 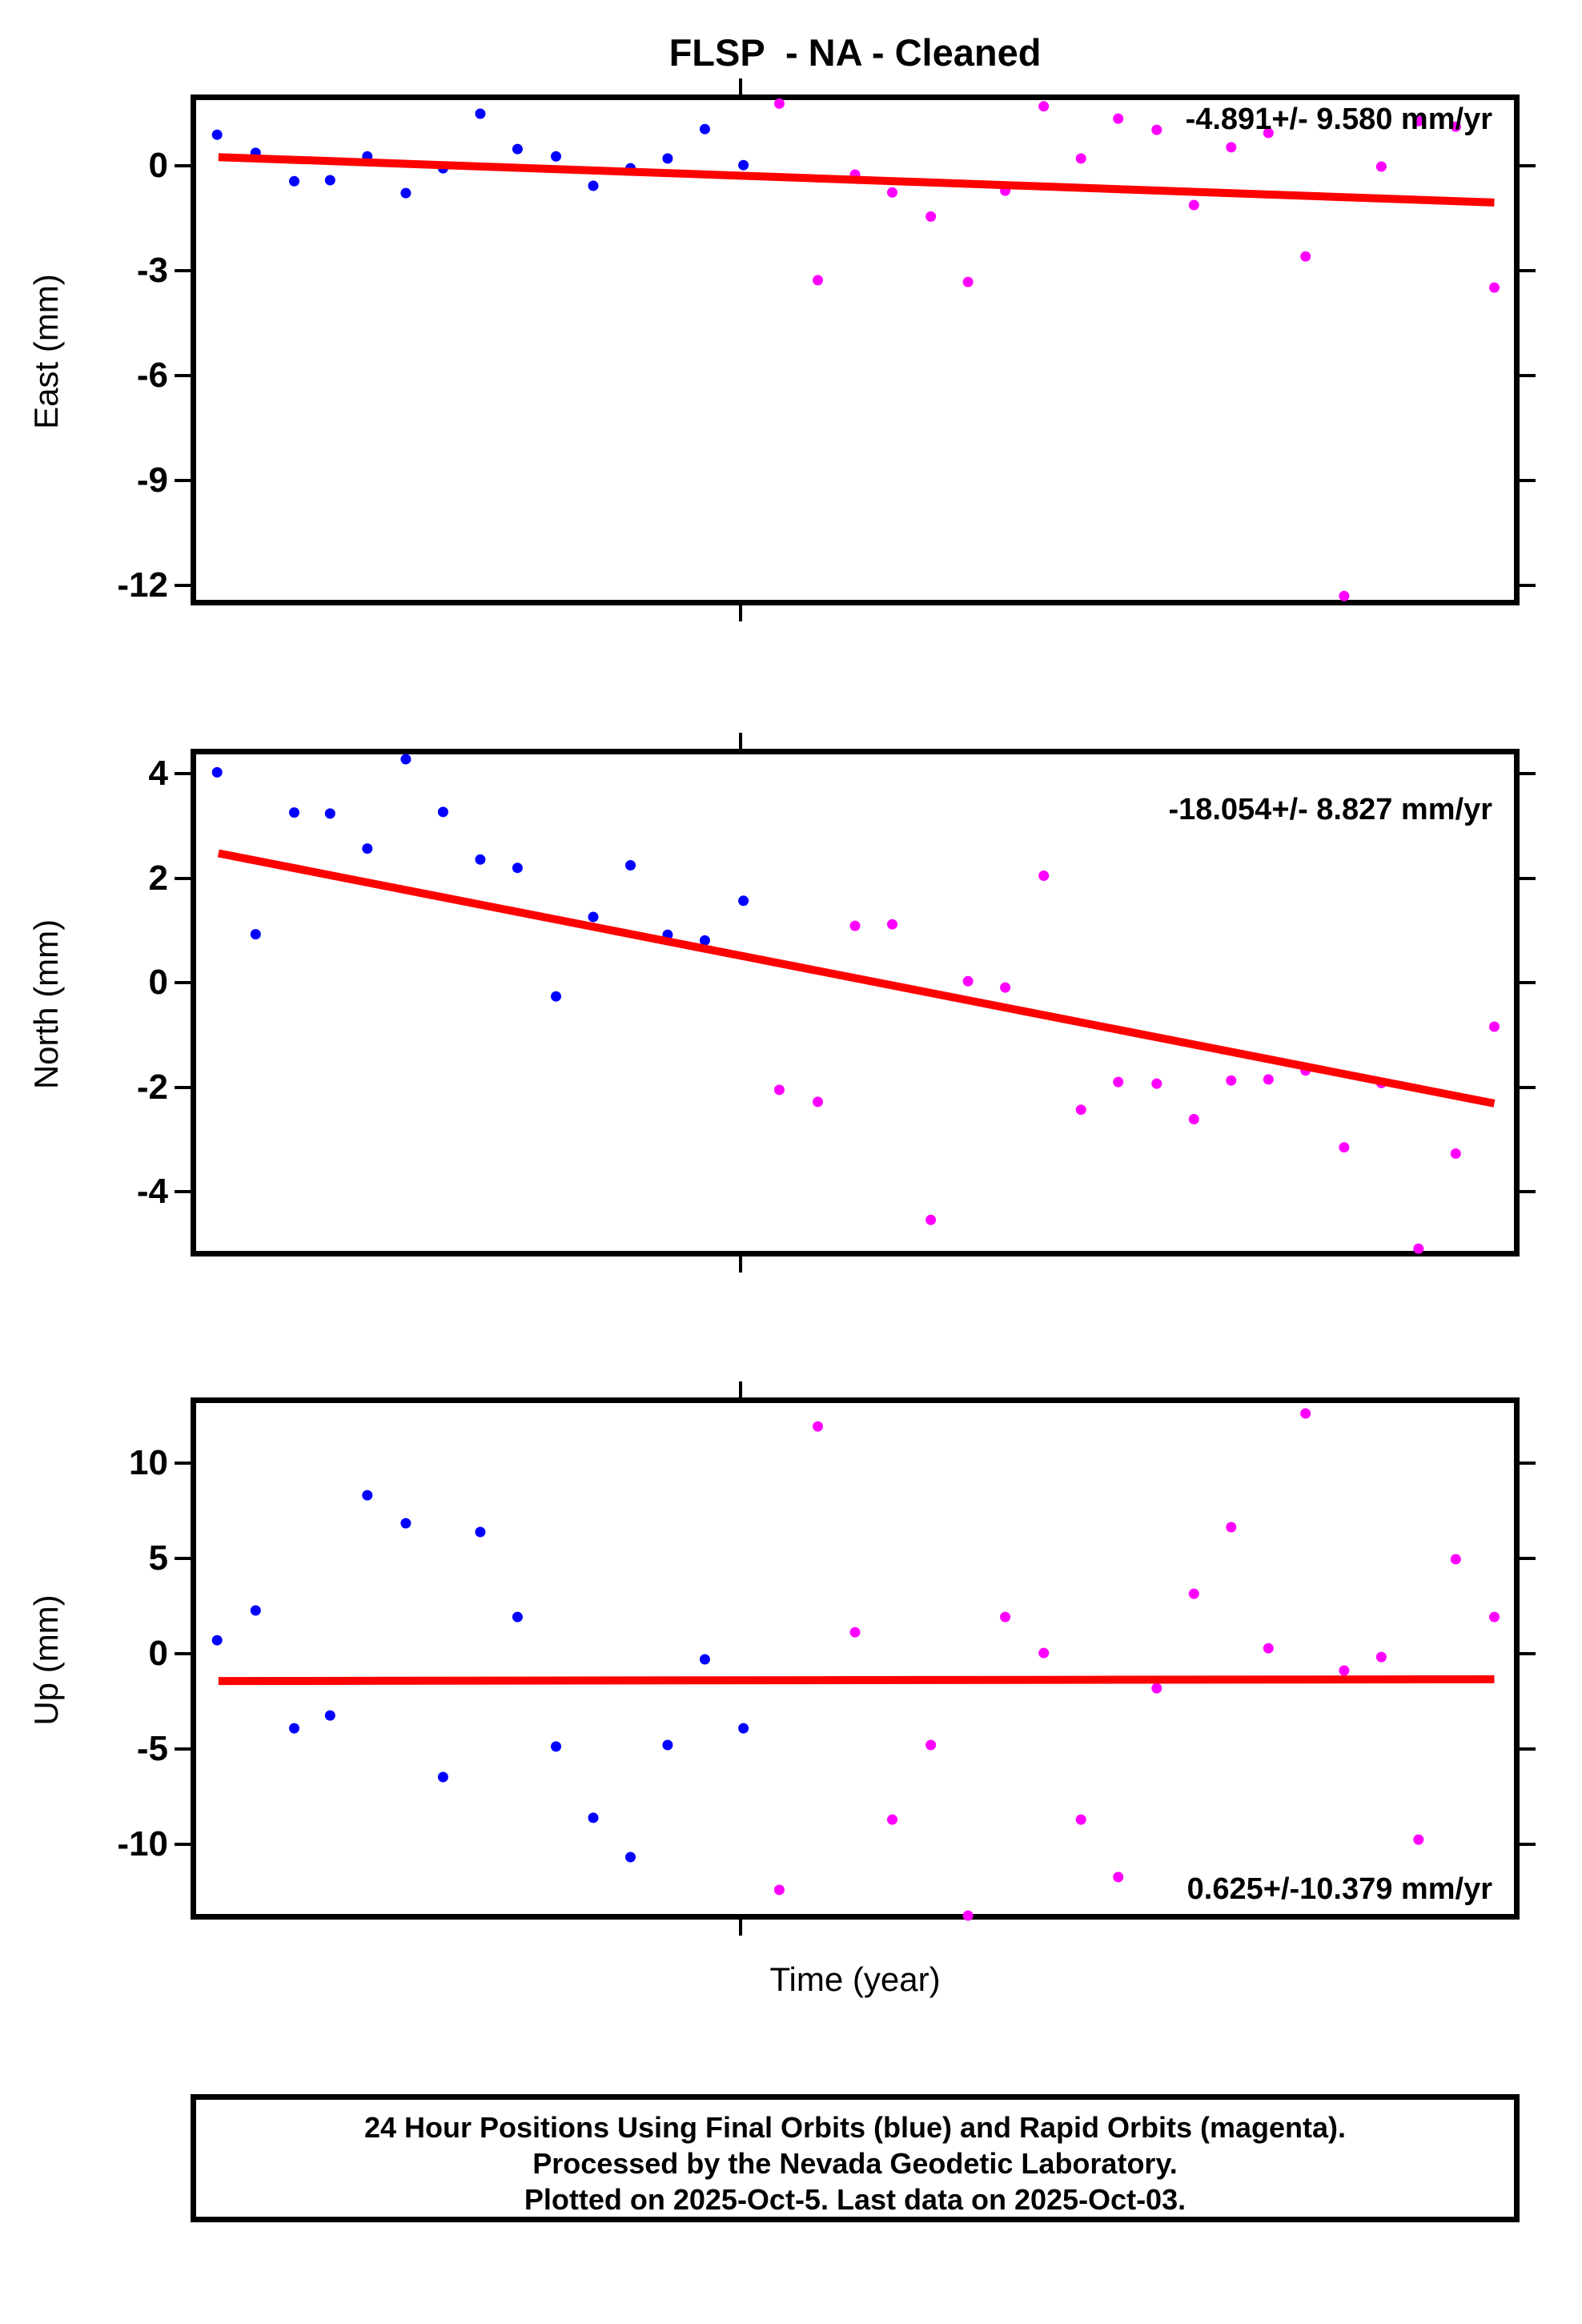 I want to click on y-tick-label: -9, so click(x=152, y=480).